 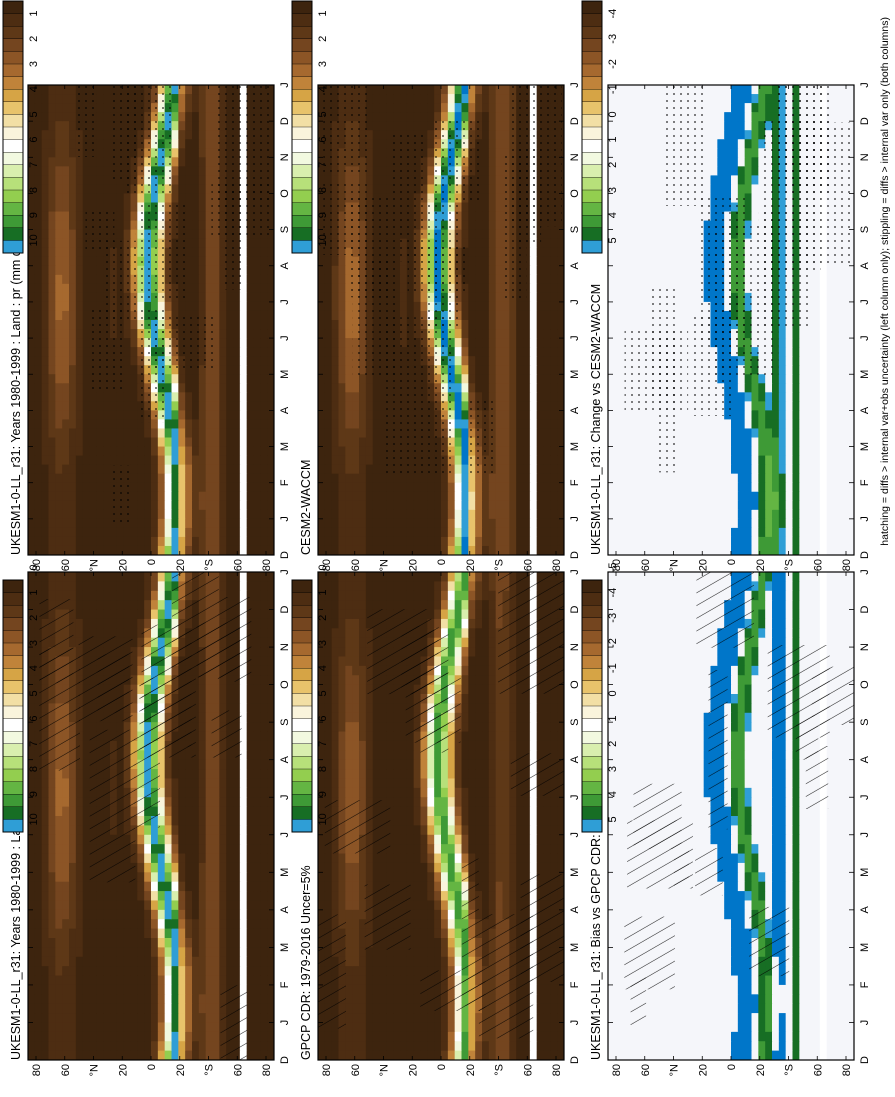 I want to click on time-tick-label: F, so click(x=865, y=482).